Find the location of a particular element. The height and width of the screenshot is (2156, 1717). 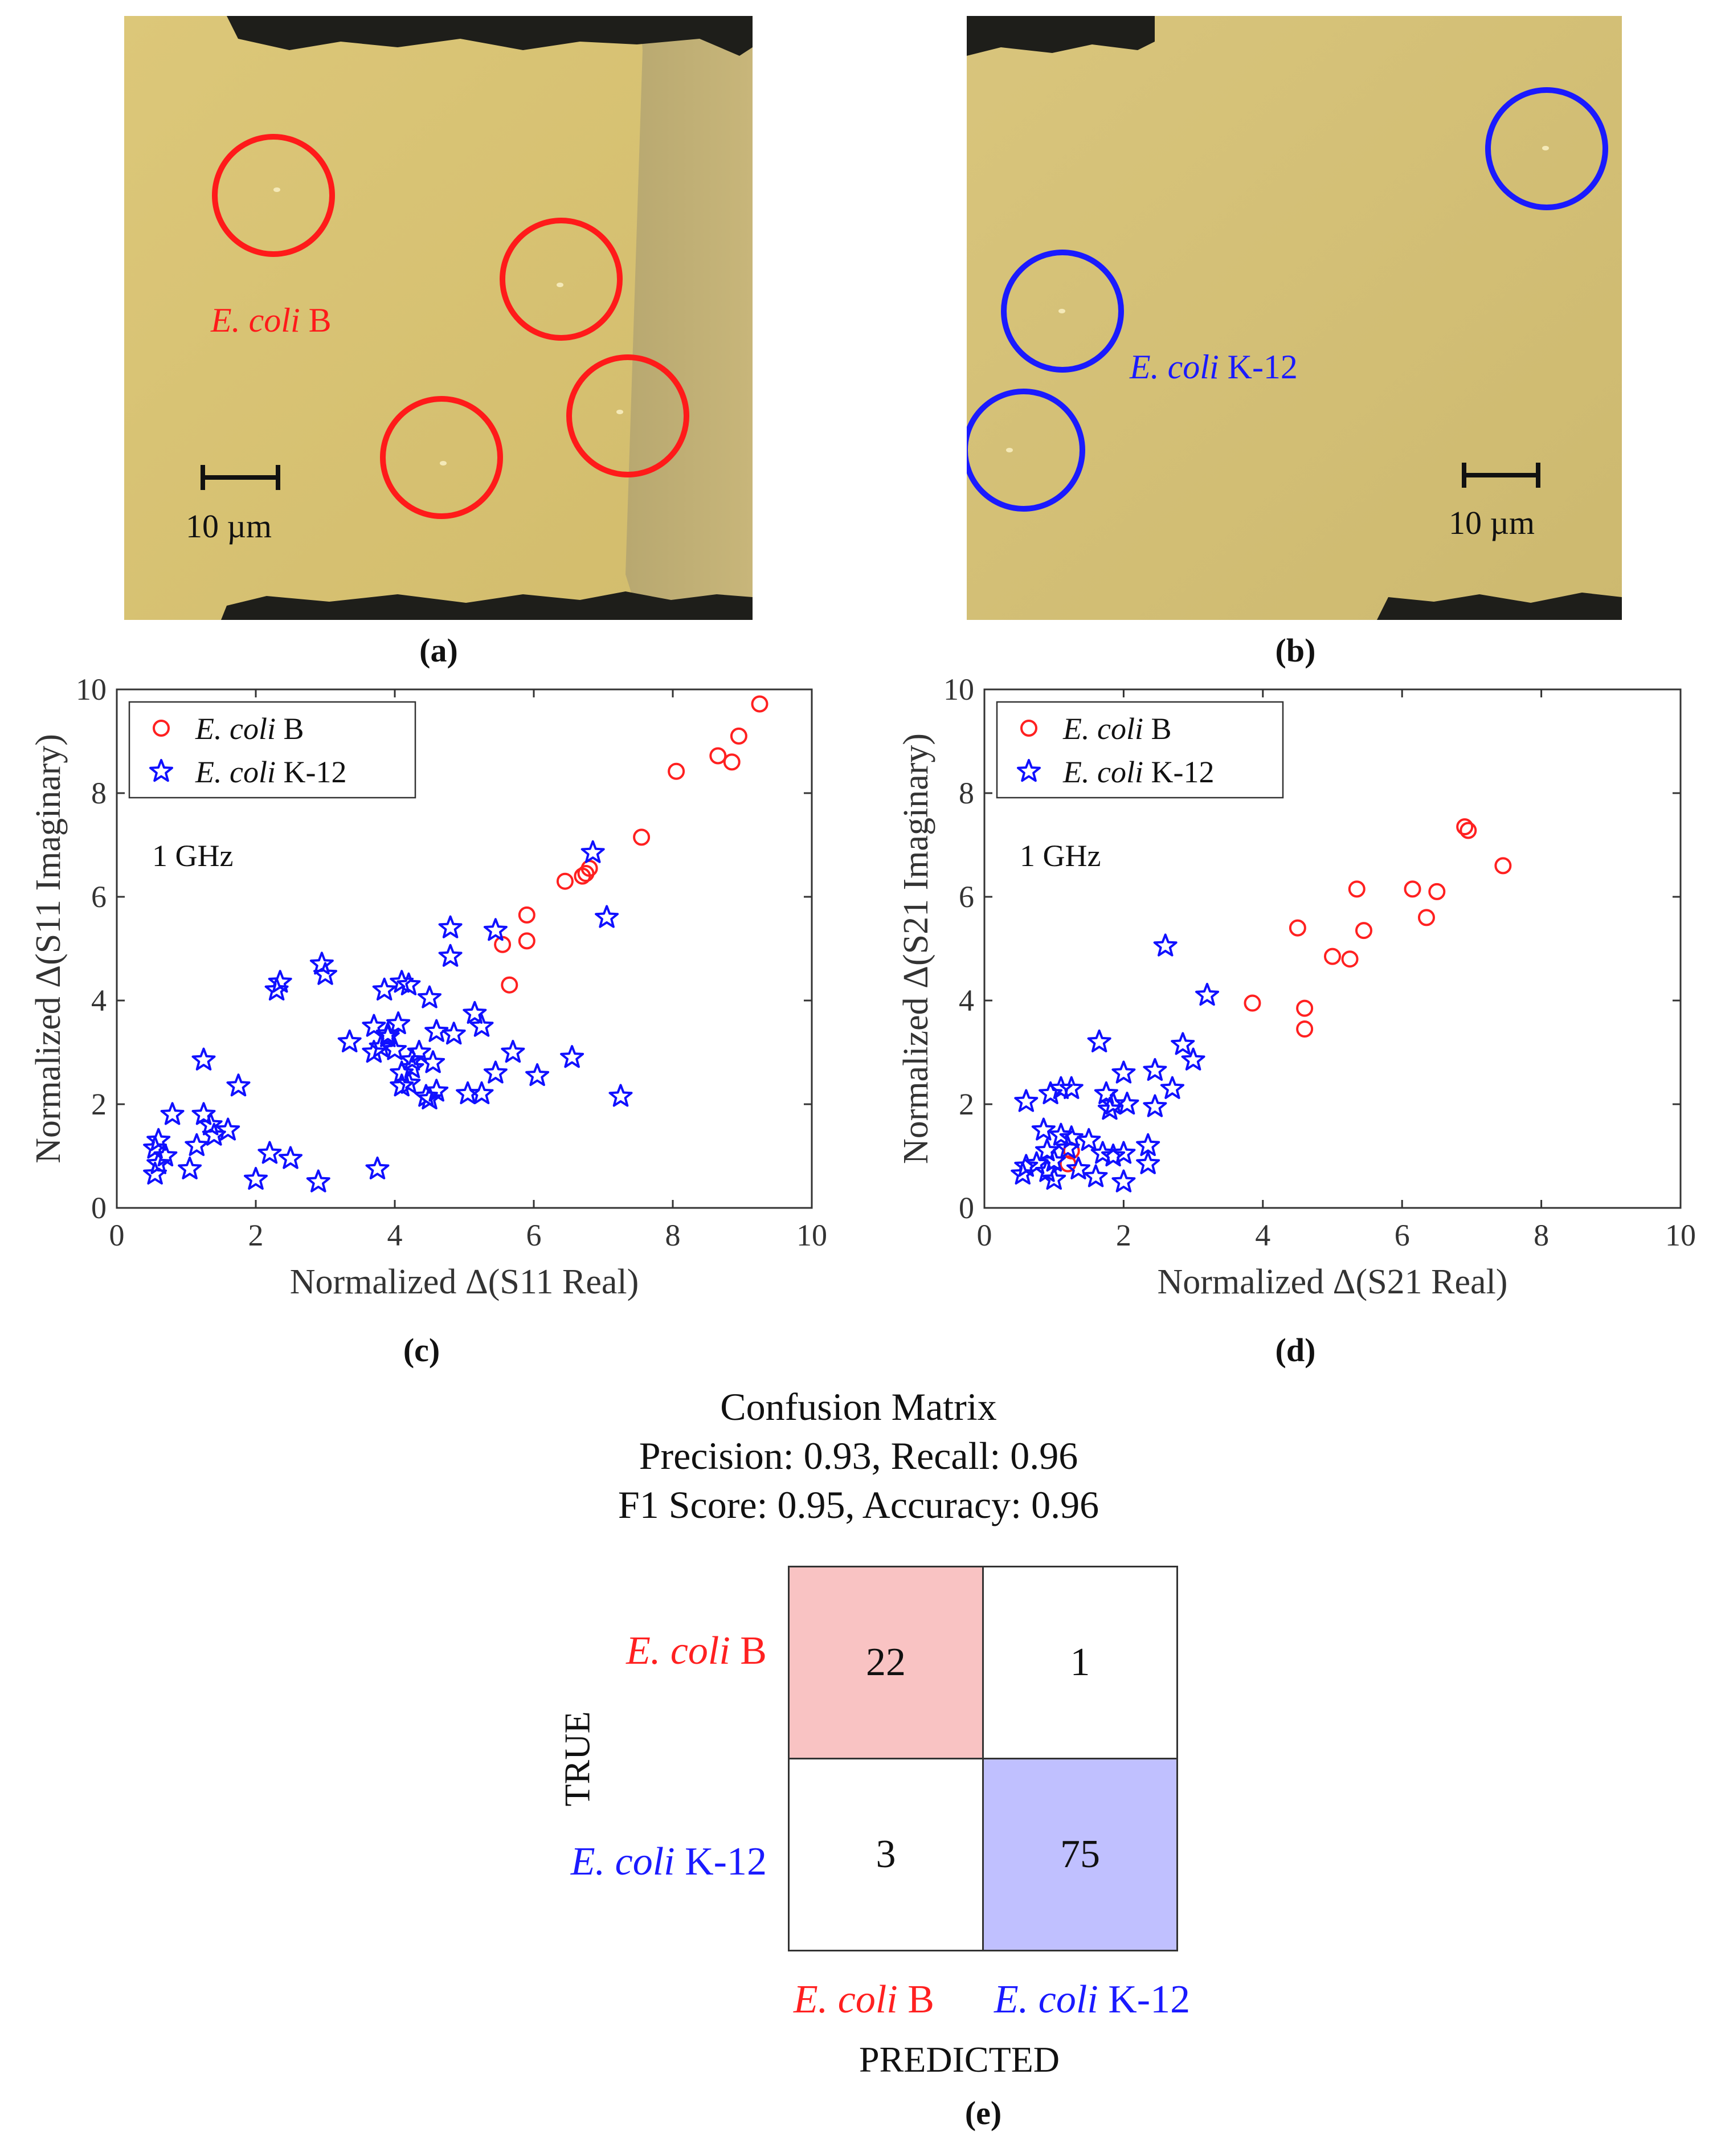

caption-a: (a) is located at coordinates (438, 650).